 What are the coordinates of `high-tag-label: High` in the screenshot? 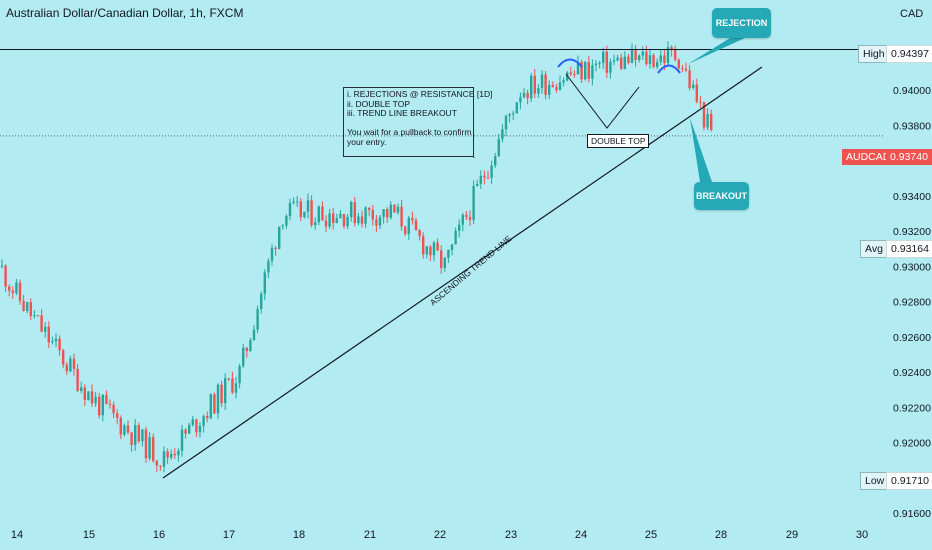 It's located at (874, 54).